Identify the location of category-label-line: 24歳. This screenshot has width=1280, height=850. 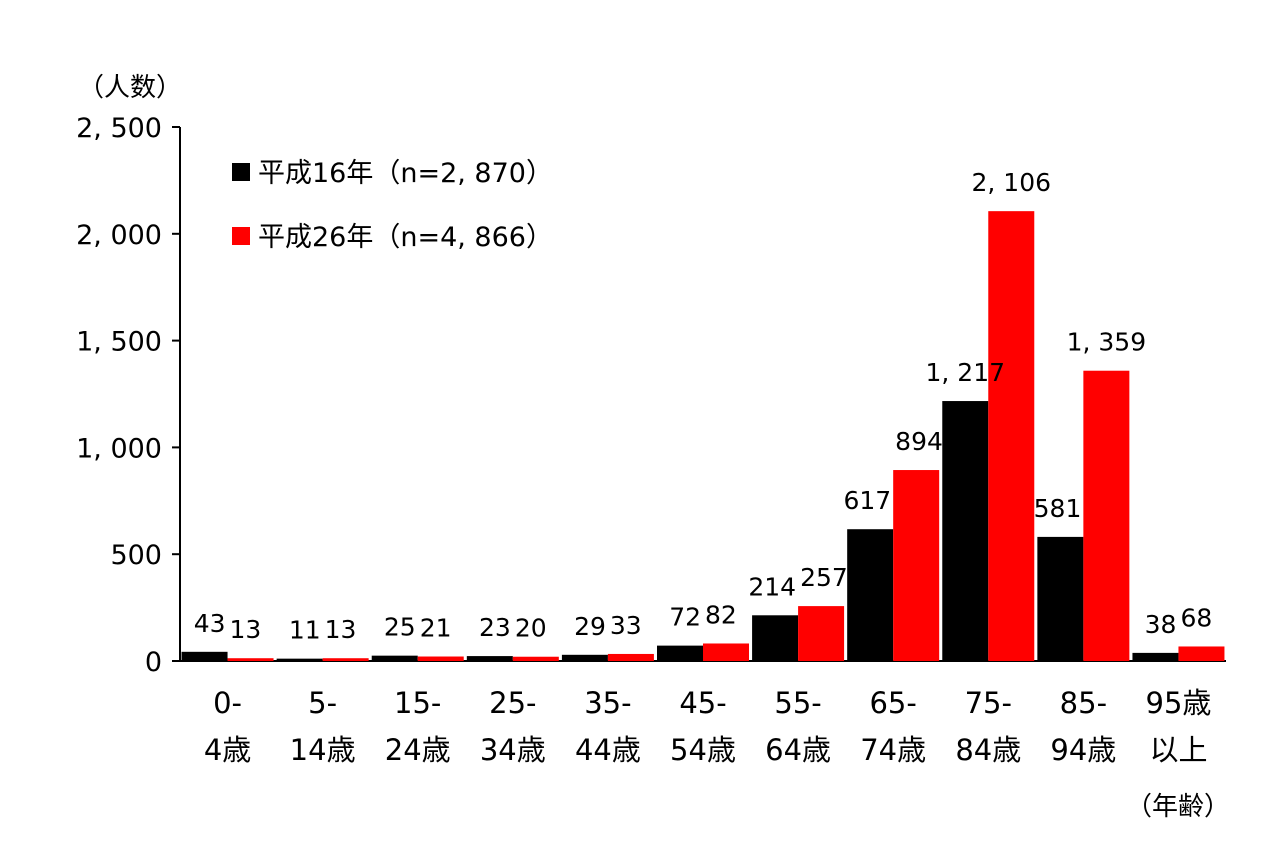
(418, 750).